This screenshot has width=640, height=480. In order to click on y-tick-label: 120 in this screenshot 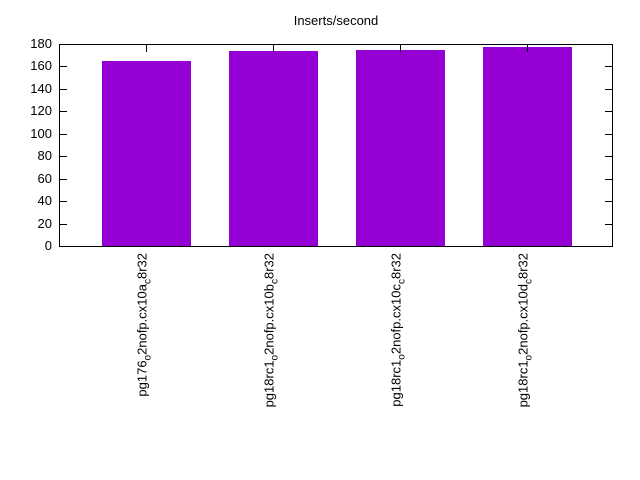, I will do `click(41, 110)`.